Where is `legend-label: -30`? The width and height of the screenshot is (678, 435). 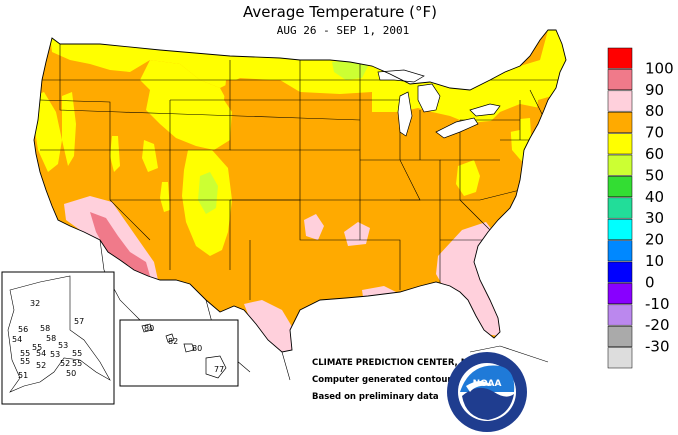
legend-label: -30 is located at coordinates (657, 347).